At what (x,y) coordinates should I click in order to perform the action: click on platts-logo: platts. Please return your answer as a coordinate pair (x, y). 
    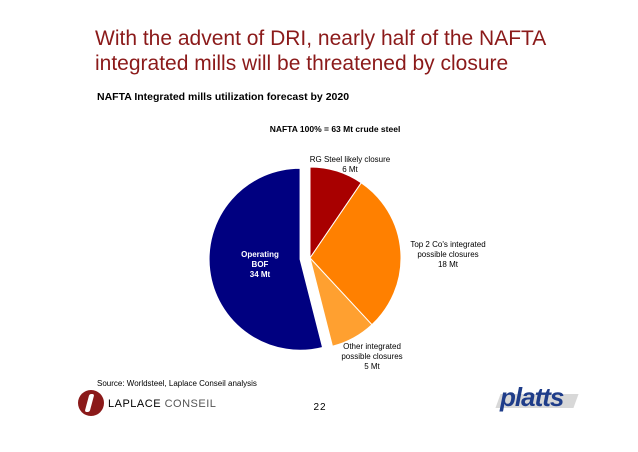
    Looking at the image, I should click on (537, 399).